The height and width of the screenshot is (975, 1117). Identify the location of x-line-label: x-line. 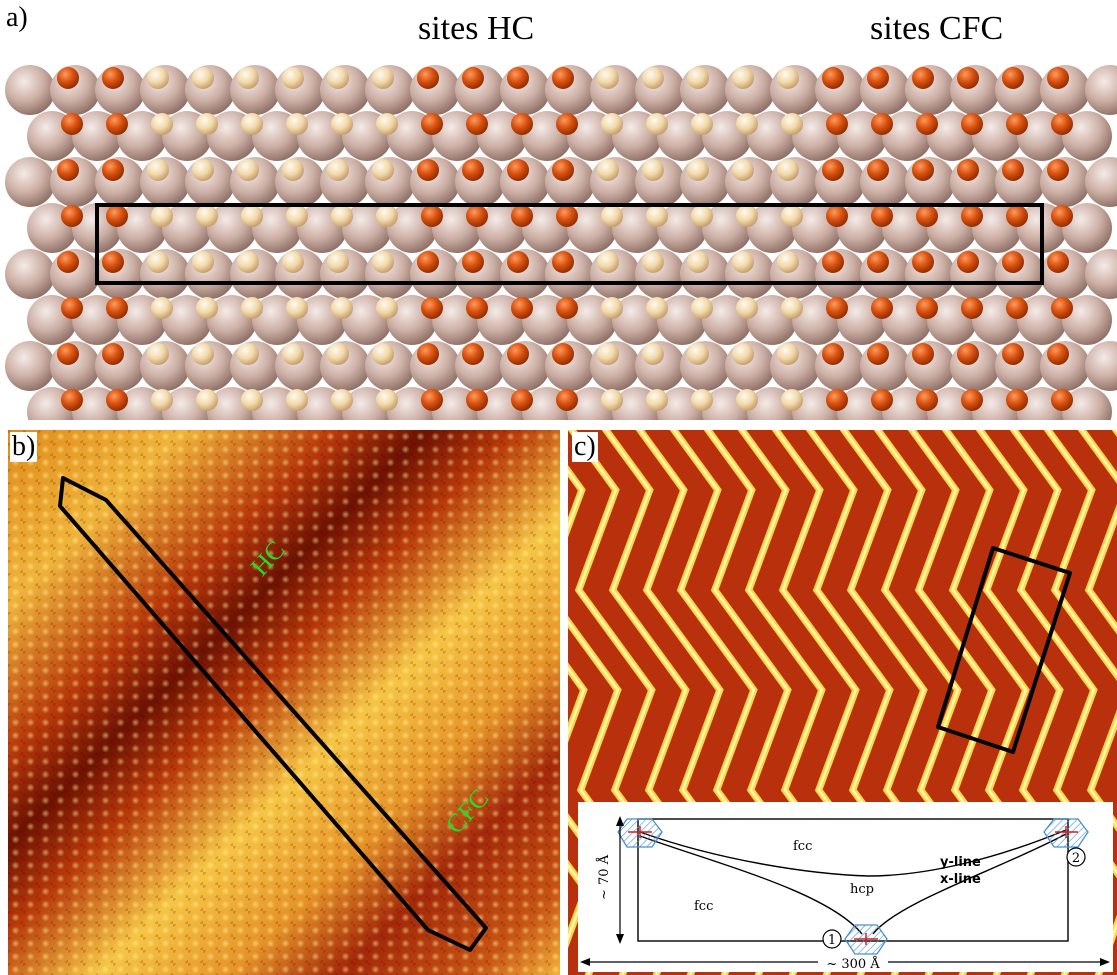
(960, 879).